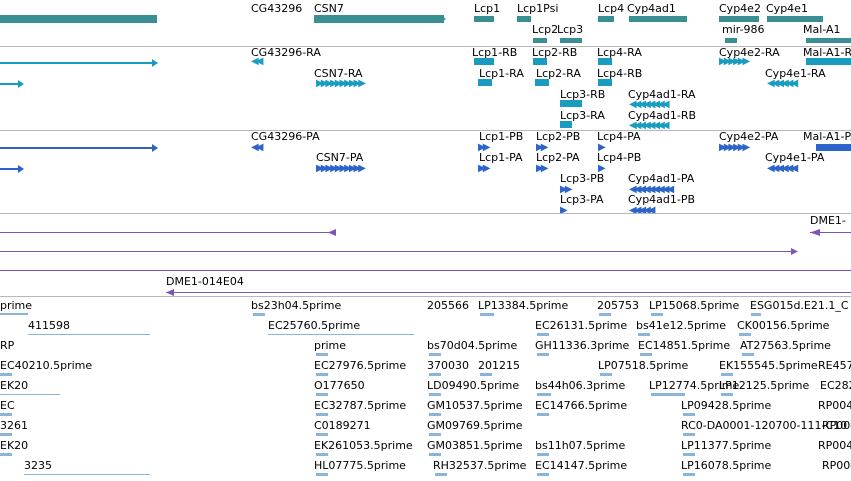  I want to click on est-label: RE45723.5prime, so click(834, 365).